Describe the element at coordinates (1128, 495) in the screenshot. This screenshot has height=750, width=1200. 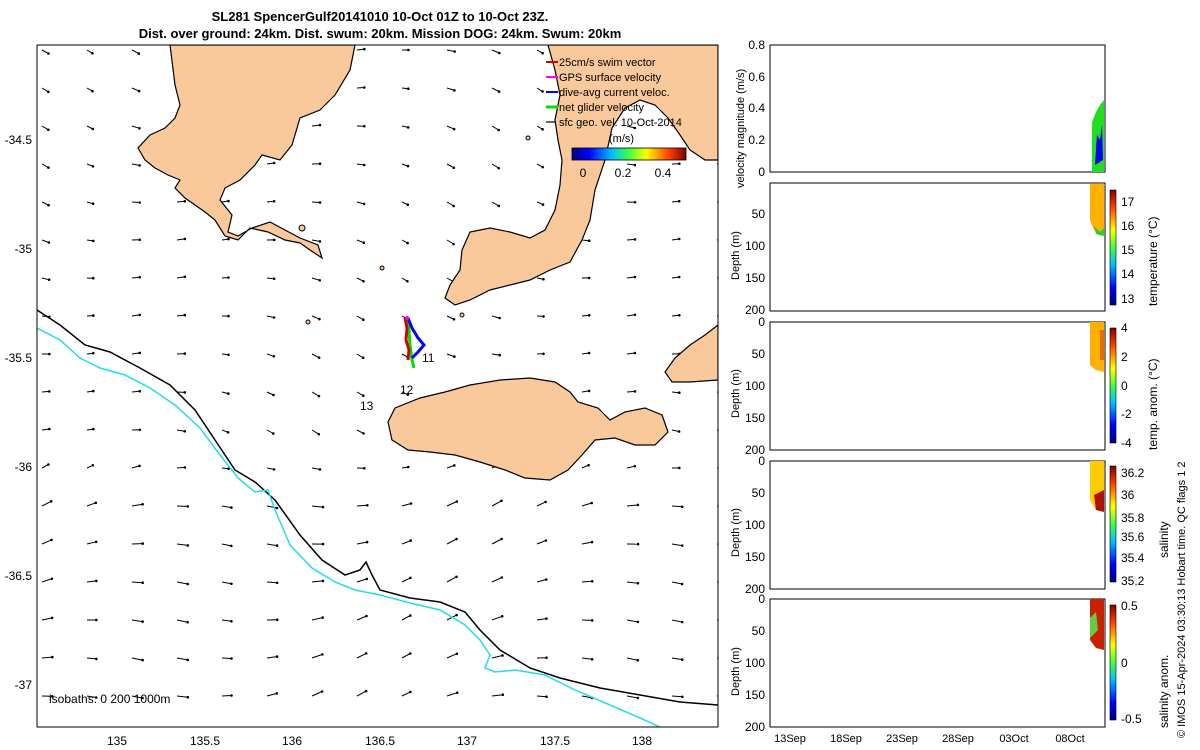
I see `cbar-tick: 36` at that location.